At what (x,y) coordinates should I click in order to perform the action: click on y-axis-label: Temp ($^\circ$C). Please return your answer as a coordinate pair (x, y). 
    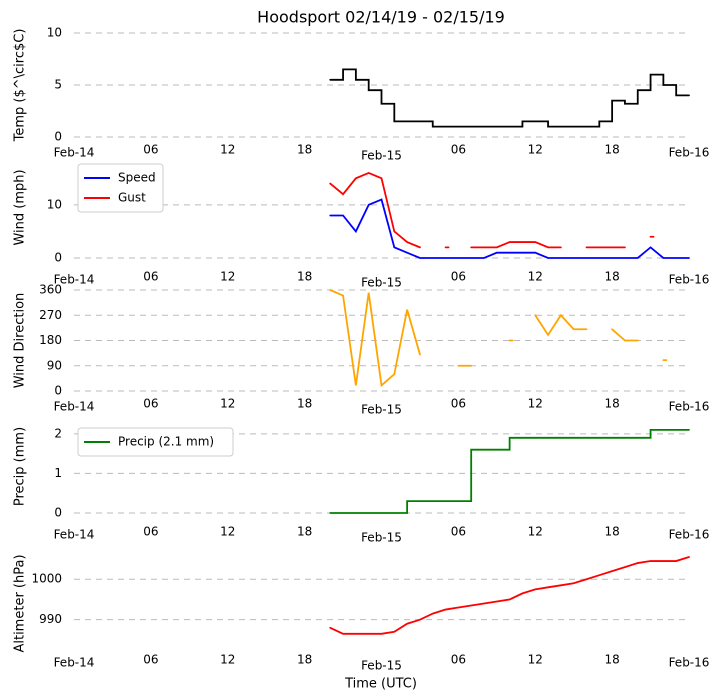
    Looking at the image, I should click on (20, 86).